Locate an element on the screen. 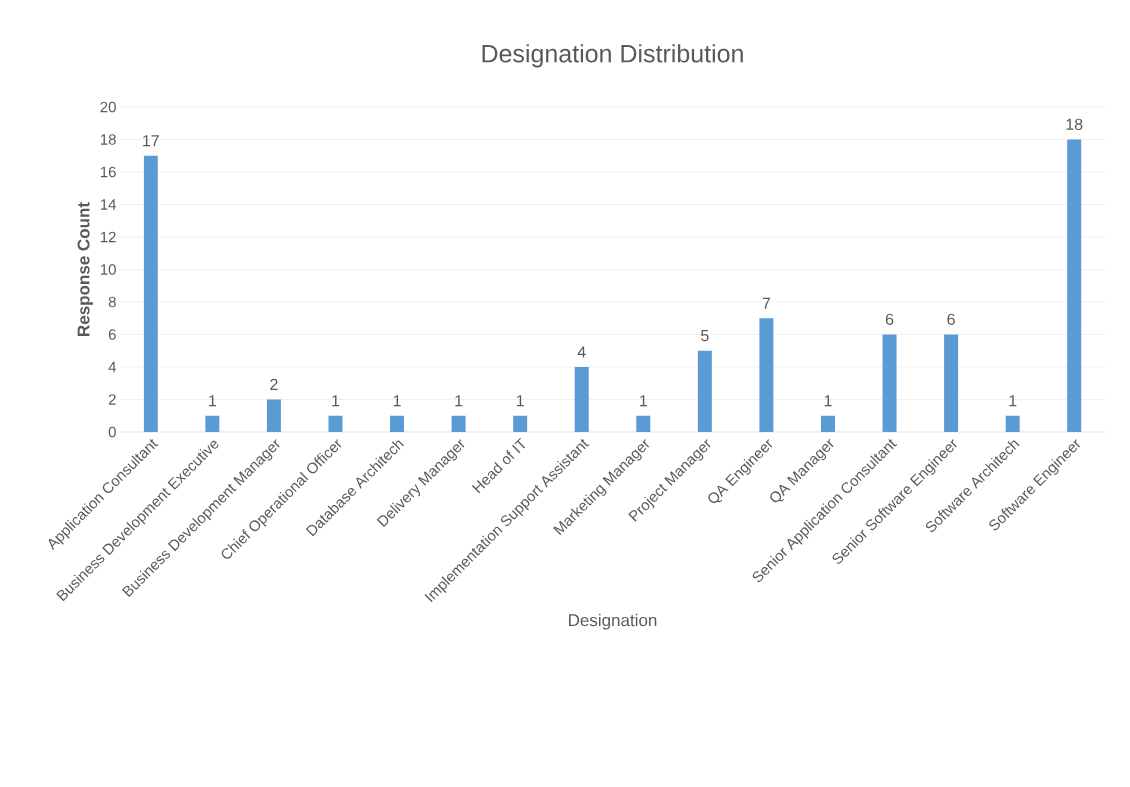  y-tick-label: 6 is located at coordinates (112, 334).